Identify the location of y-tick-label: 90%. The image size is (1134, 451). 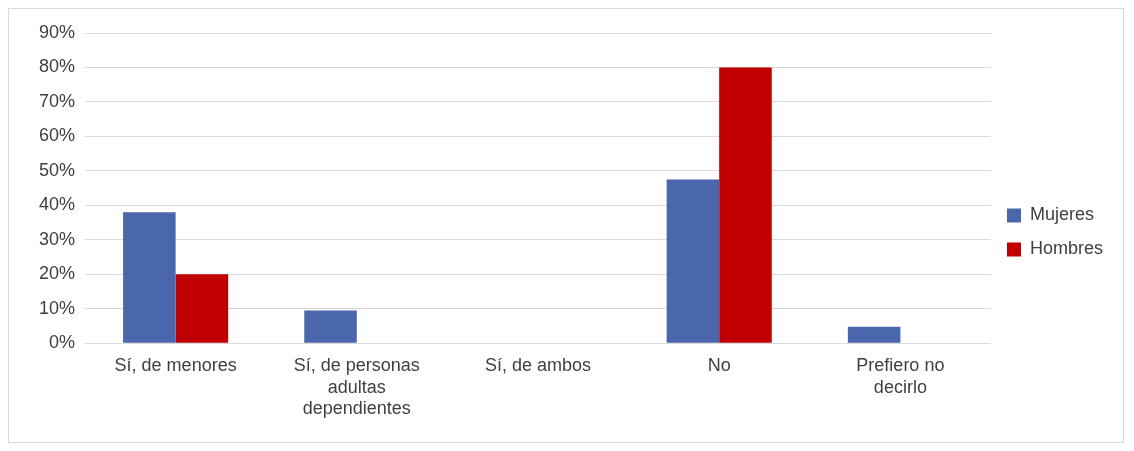
(57, 31).